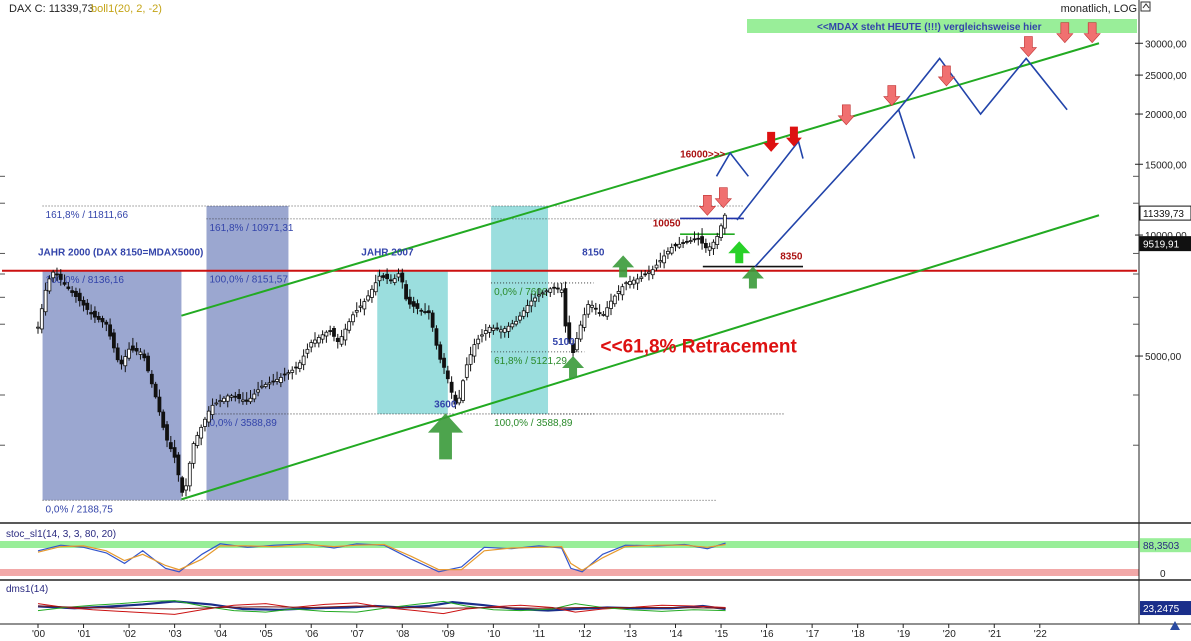  What do you see at coordinates (858, 634) in the screenshot?
I see `x-tick-label: '18` at bounding box center [858, 634].